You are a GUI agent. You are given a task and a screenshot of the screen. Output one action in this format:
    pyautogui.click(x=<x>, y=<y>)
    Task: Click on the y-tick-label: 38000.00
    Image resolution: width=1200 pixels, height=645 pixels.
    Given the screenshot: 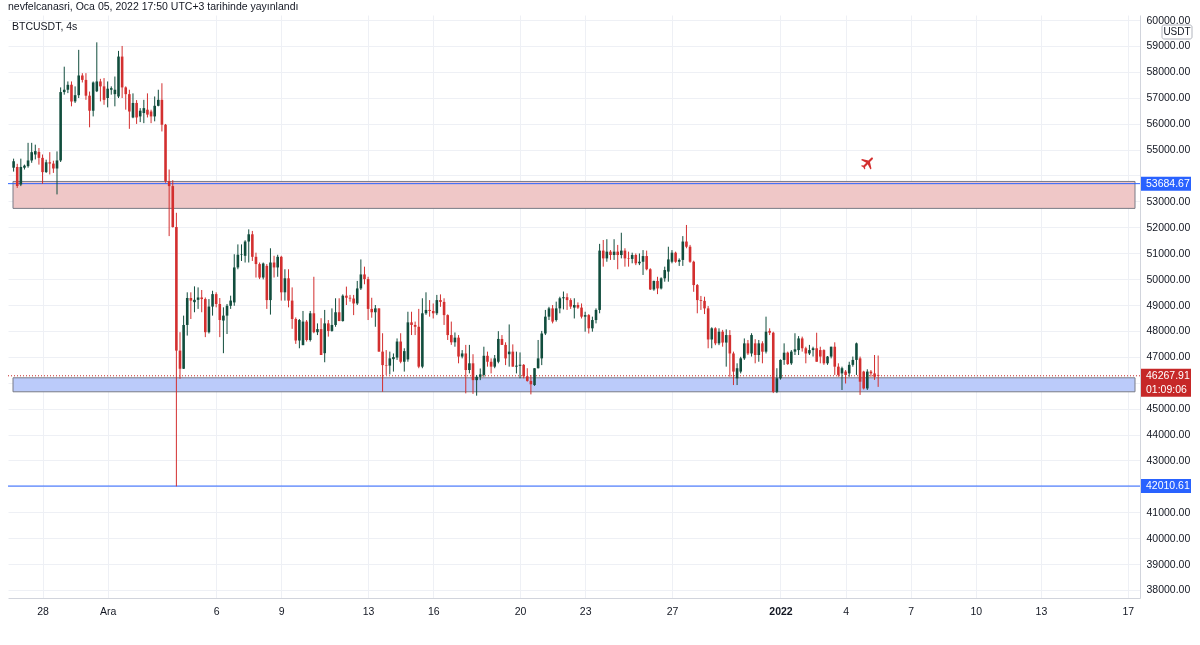 What is the action you would take?
    pyautogui.click(x=1168, y=589)
    